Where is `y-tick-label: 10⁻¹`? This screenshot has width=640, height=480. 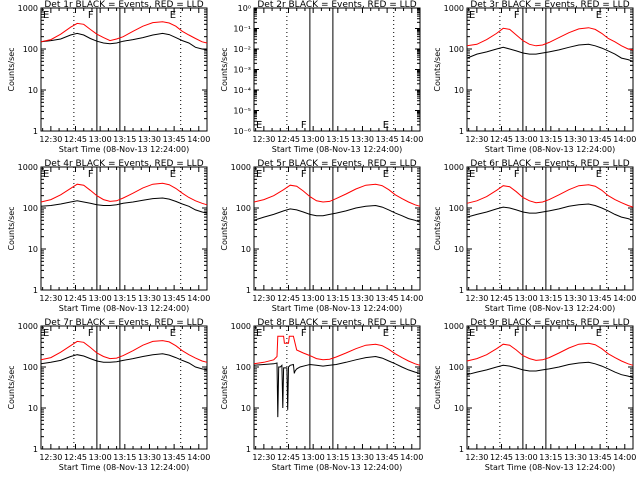 y-tick-label: 10⁻¹ is located at coordinates (242, 29).